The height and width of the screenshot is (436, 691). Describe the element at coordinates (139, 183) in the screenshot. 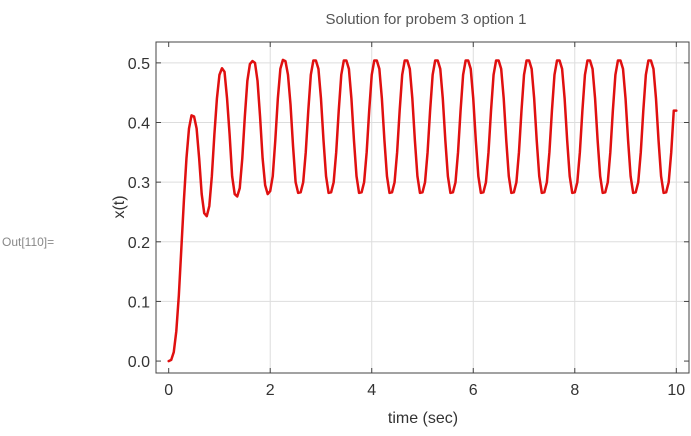

I see `y-tick-label: 0.3` at that location.